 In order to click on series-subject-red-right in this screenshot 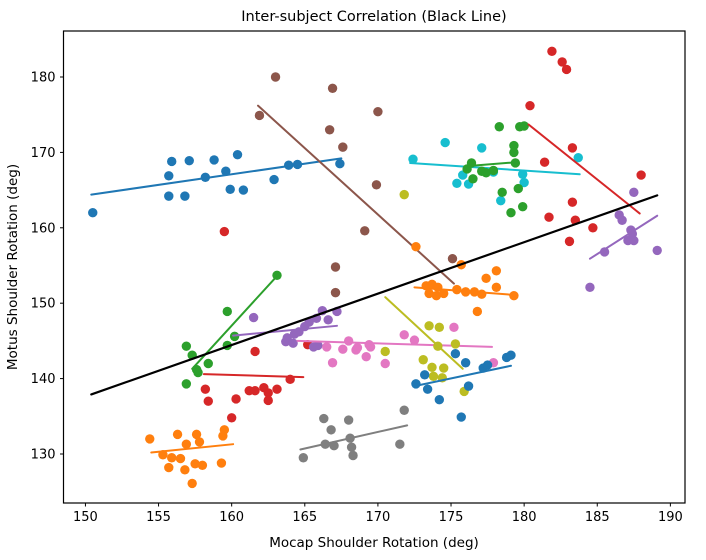, I will do `click(585, 146)`.